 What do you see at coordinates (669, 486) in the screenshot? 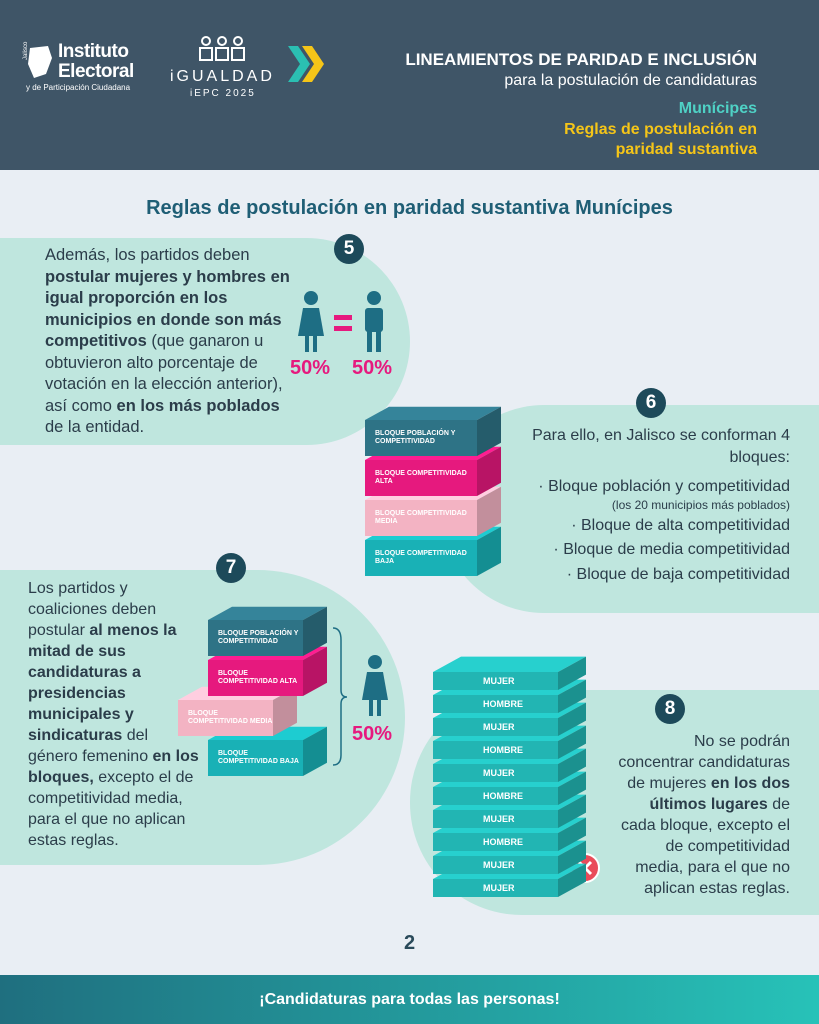
I see `item: Bloque población y competitividad` at bounding box center [669, 486].